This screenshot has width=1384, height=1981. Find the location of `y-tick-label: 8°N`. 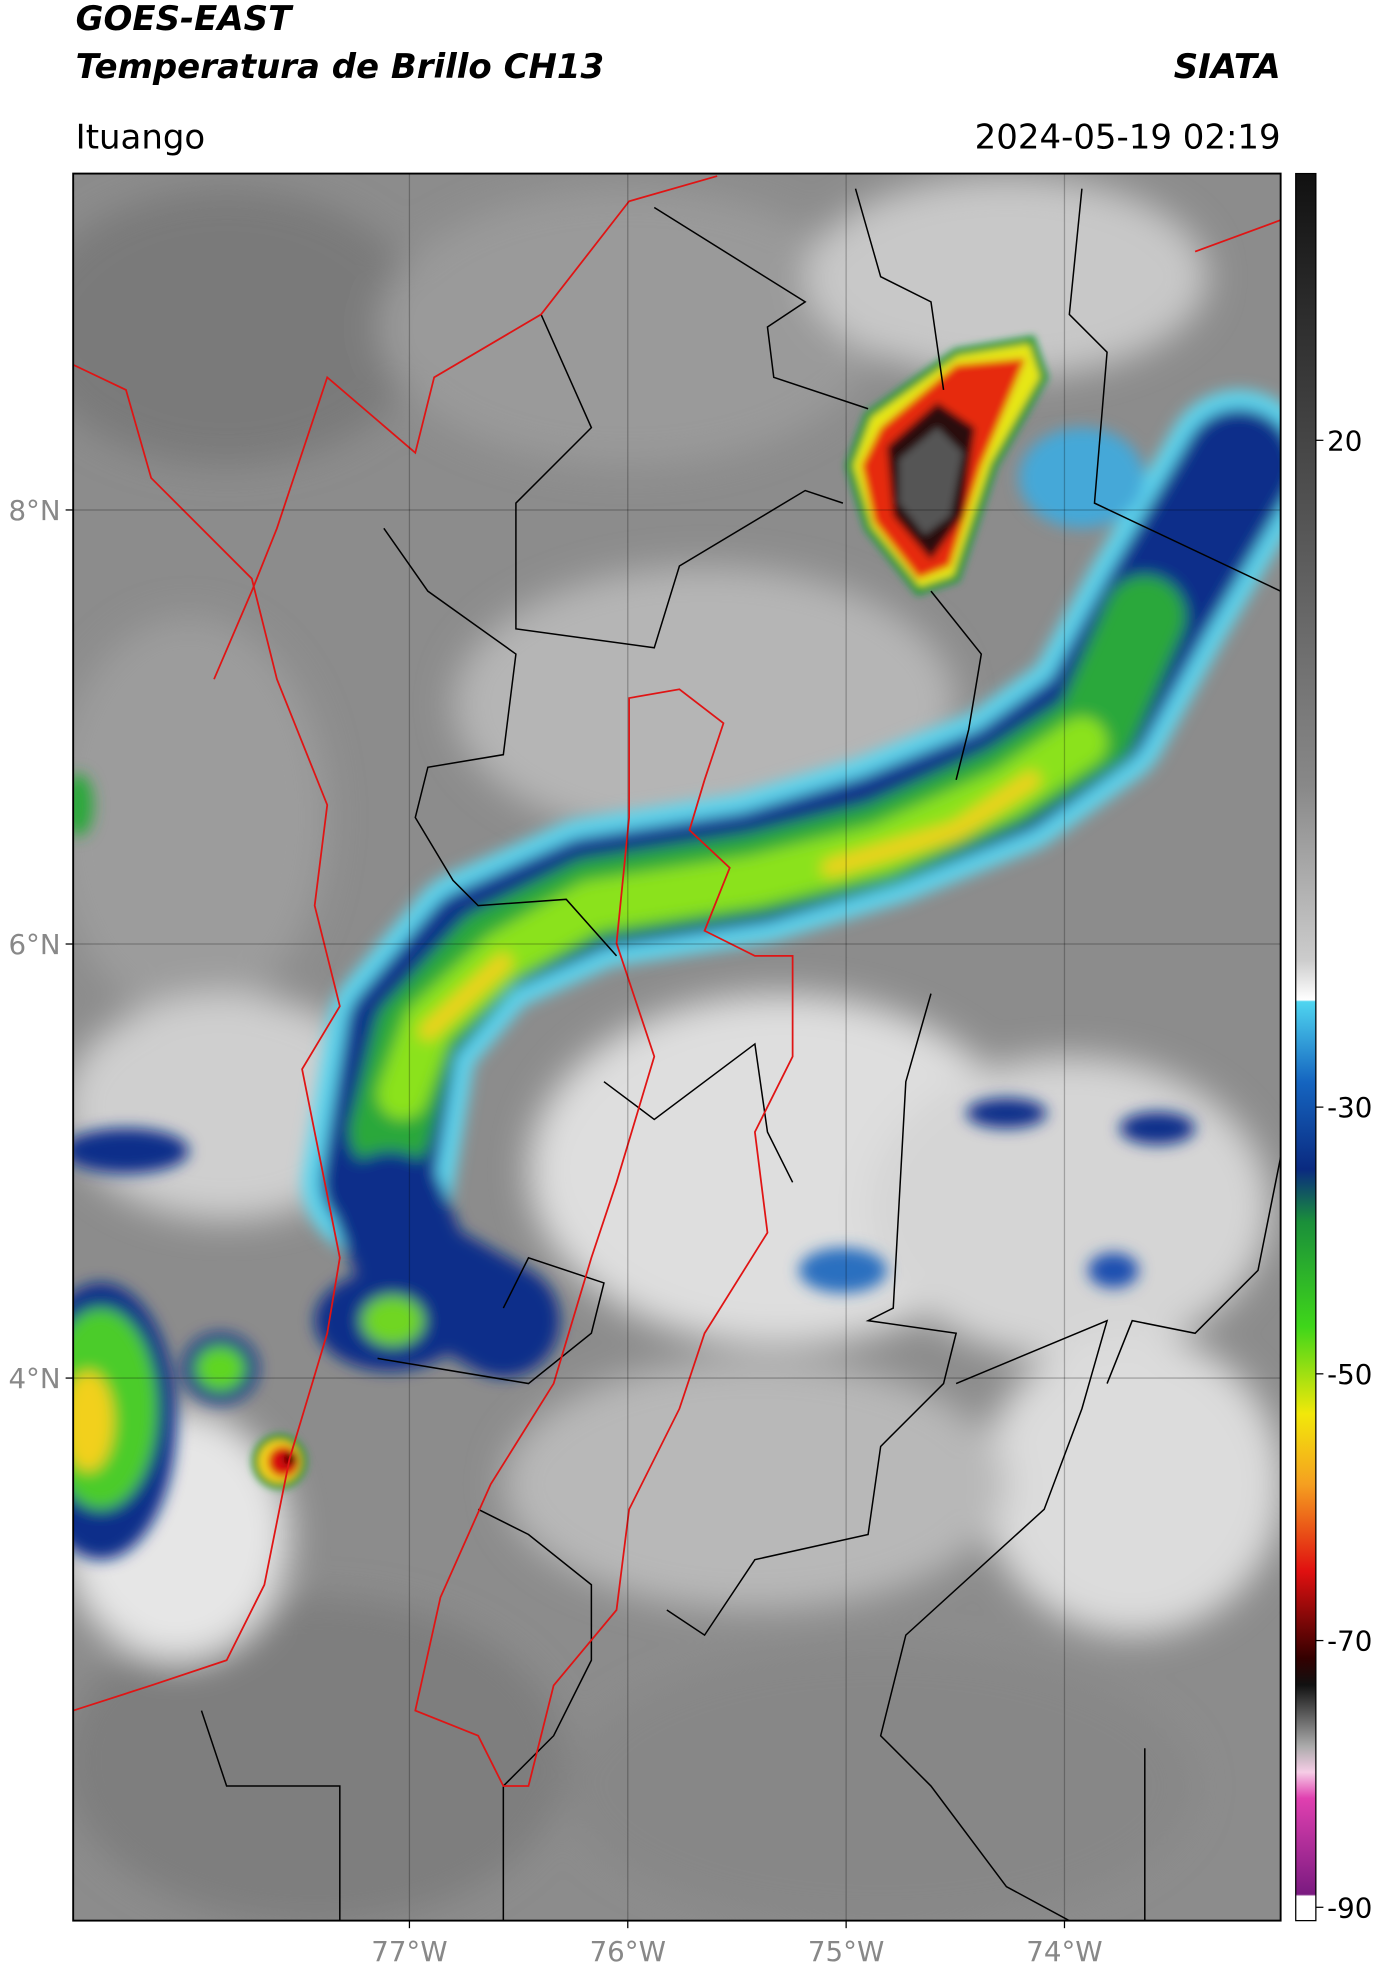

y-tick-label: 8°N is located at coordinates (34, 510).